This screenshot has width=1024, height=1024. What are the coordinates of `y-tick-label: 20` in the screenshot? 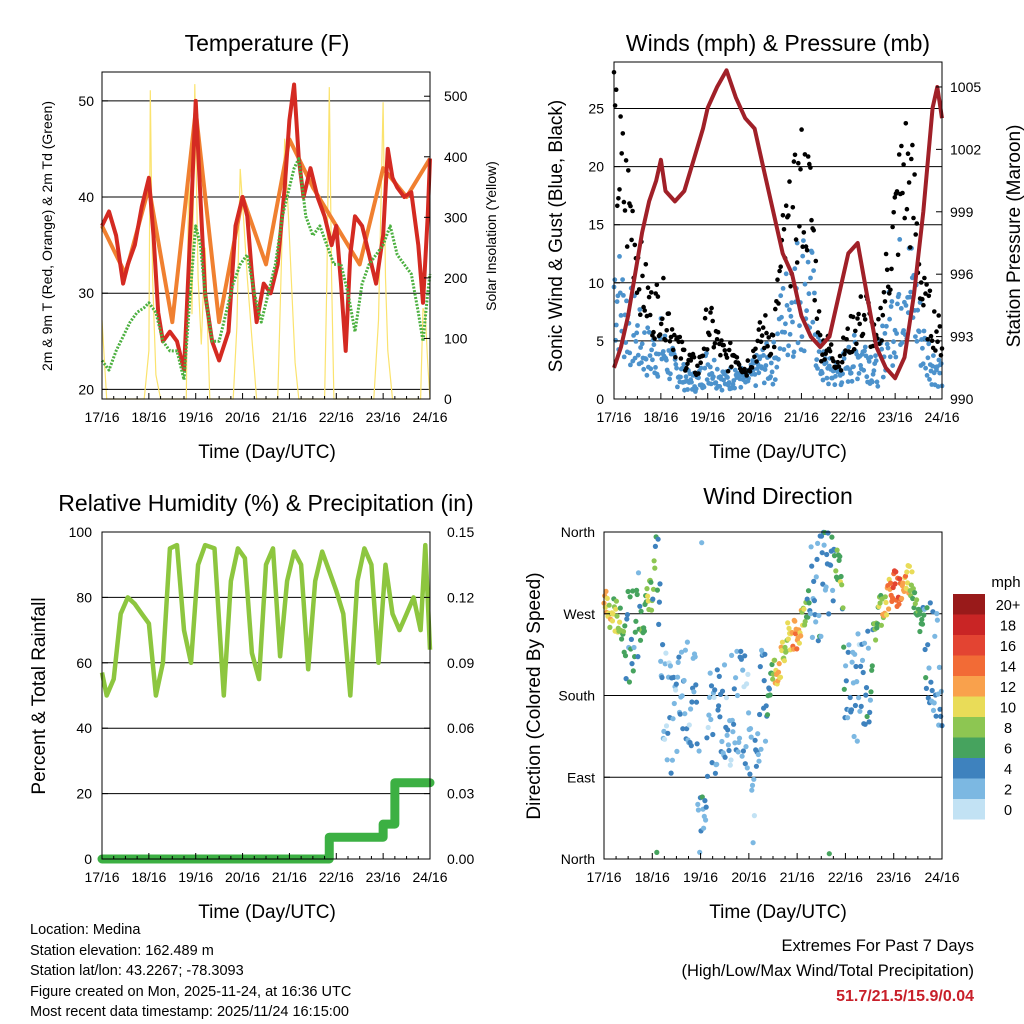 It's located at (84, 794).